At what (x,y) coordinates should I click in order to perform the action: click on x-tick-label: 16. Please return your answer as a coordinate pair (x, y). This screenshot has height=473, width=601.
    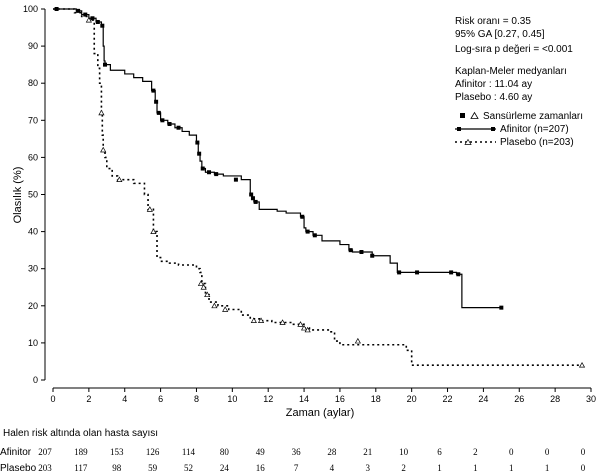
    Looking at the image, I should click on (340, 399).